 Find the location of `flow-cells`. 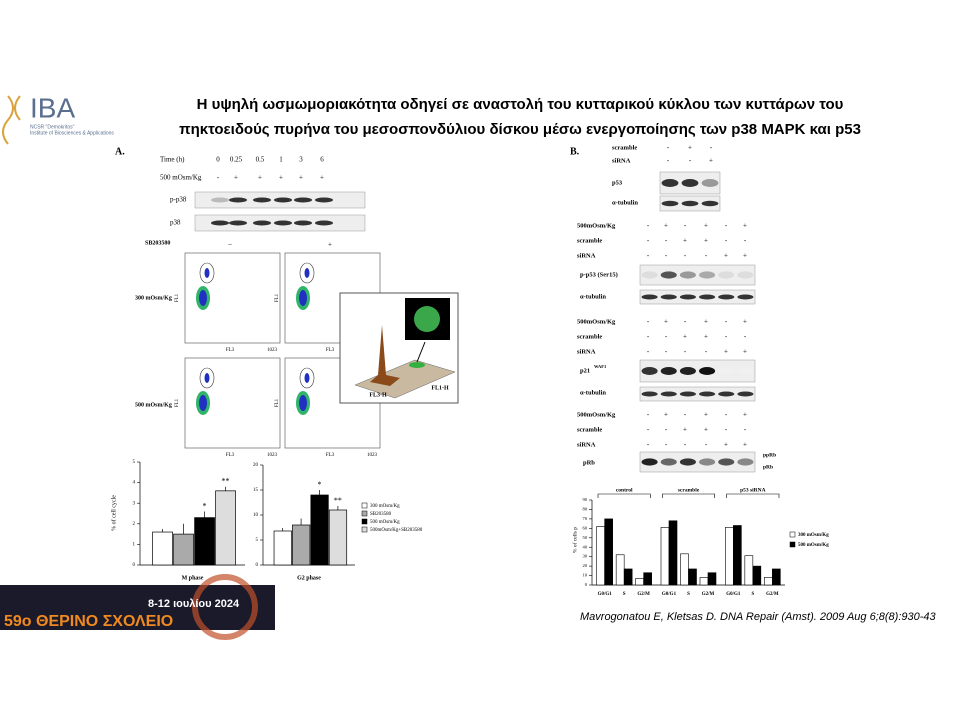

flow-cells is located at coordinates (203, 403).